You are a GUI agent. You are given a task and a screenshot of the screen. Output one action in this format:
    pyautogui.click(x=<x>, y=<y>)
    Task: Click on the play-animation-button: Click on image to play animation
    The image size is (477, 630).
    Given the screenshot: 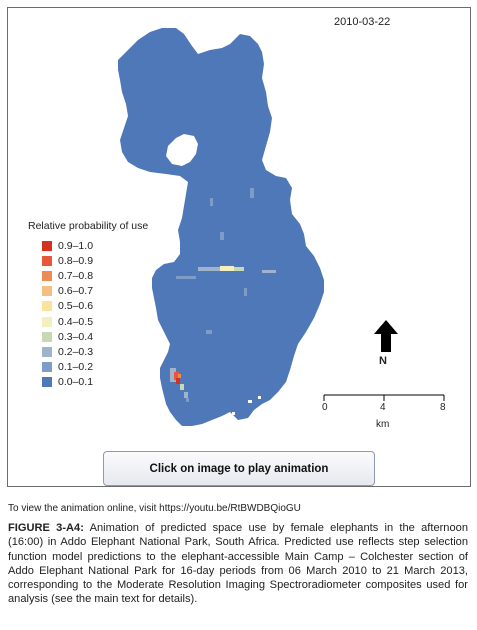 What is the action you would take?
    pyautogui.click(x=239, y=468)
    